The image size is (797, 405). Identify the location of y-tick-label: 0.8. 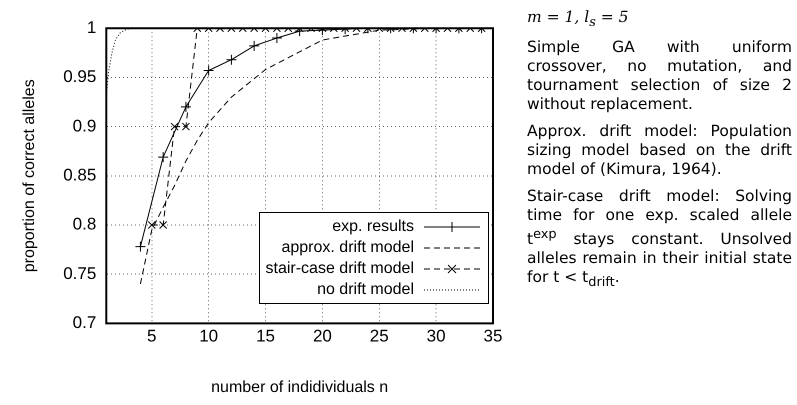
(84, 224).